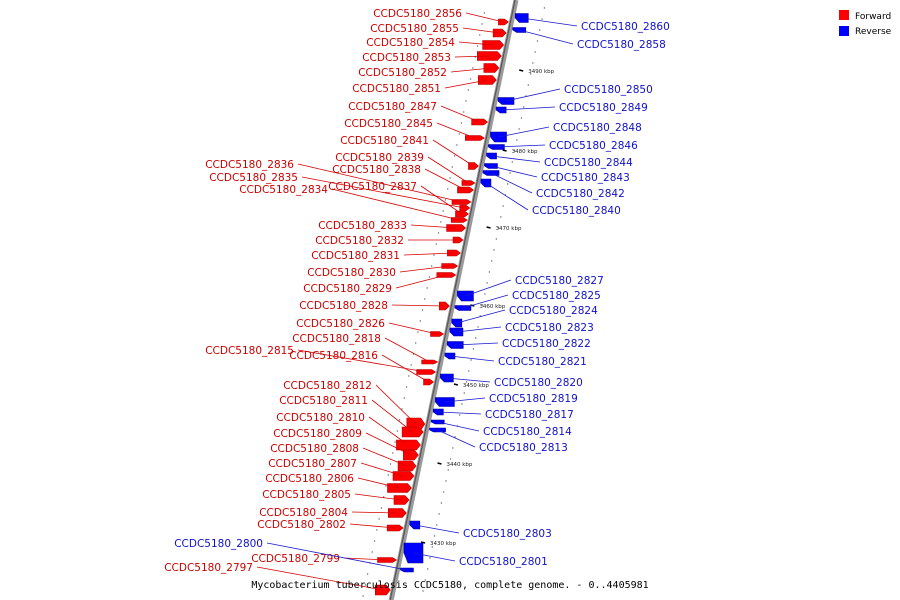 This screenshot has width=900, height=600. Describe the element at coordinates (527, 432) in the screenshot. I see `reverse-gene-label: CCDC5180_2814` at that location.